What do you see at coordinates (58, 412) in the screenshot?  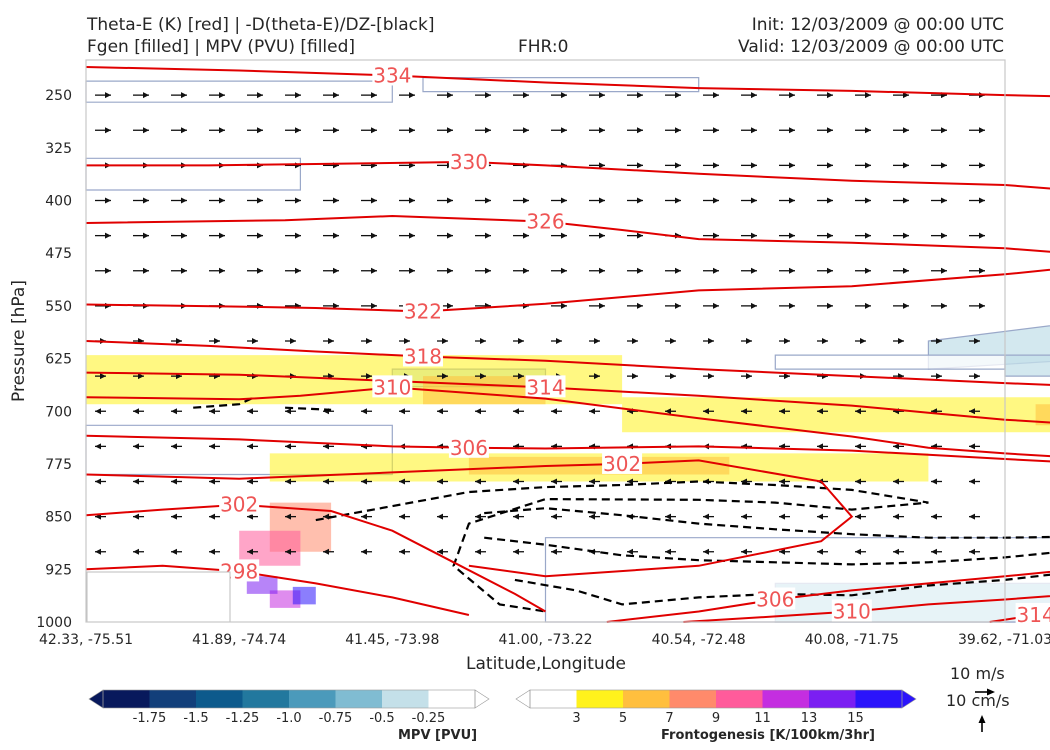 I see `y-tick-label: 700` at bounding box center [58, 412].